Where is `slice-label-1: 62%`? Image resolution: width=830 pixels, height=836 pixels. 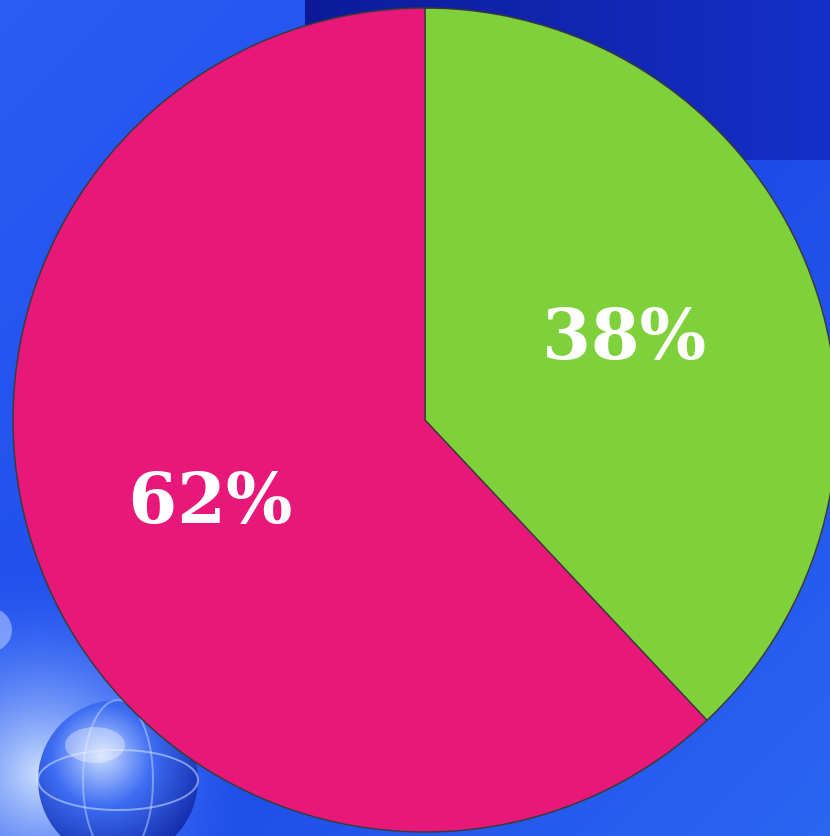
slice-label-1: 62% is located at coordinates (211, 498).